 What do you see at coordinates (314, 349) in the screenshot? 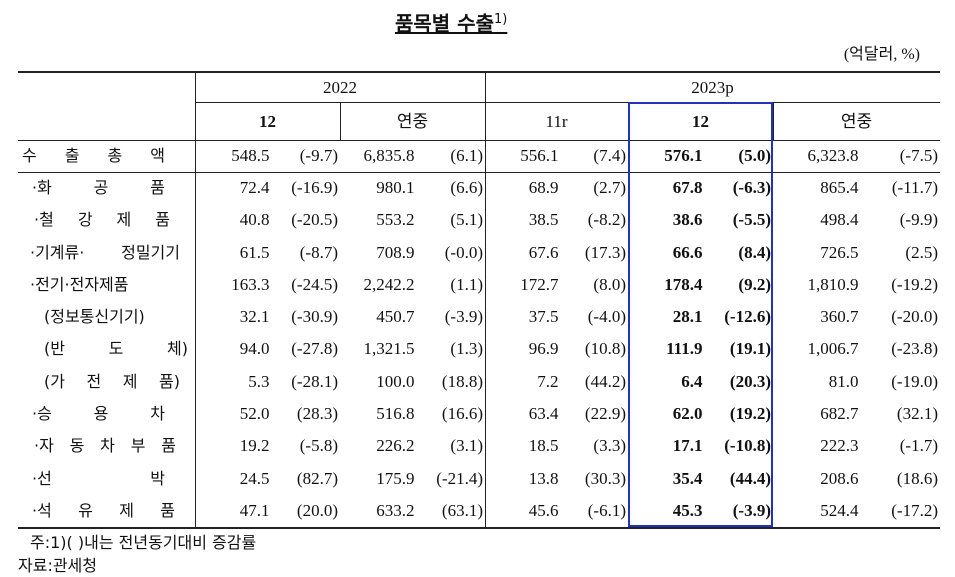
I see `cell-change: (-27.8)` at bounding box center [314, 349].